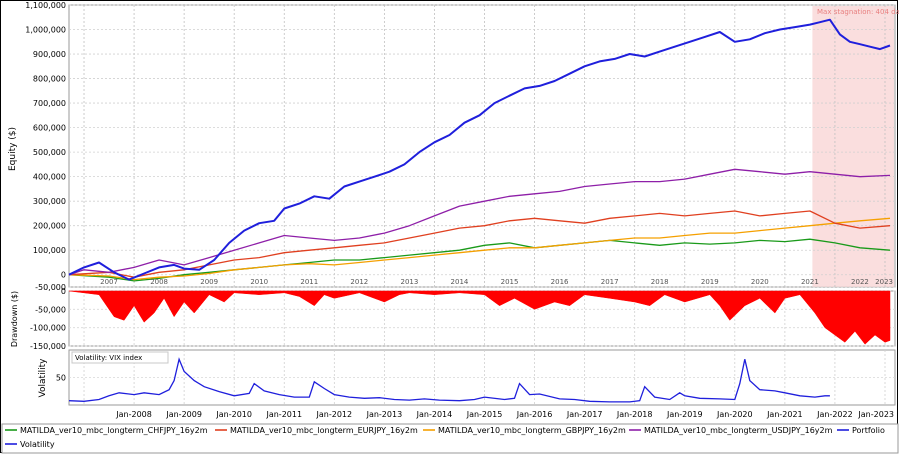 The image size is (900, 458). I want to click on equity-ytick-label: 1,100,000, so click(45, 5).